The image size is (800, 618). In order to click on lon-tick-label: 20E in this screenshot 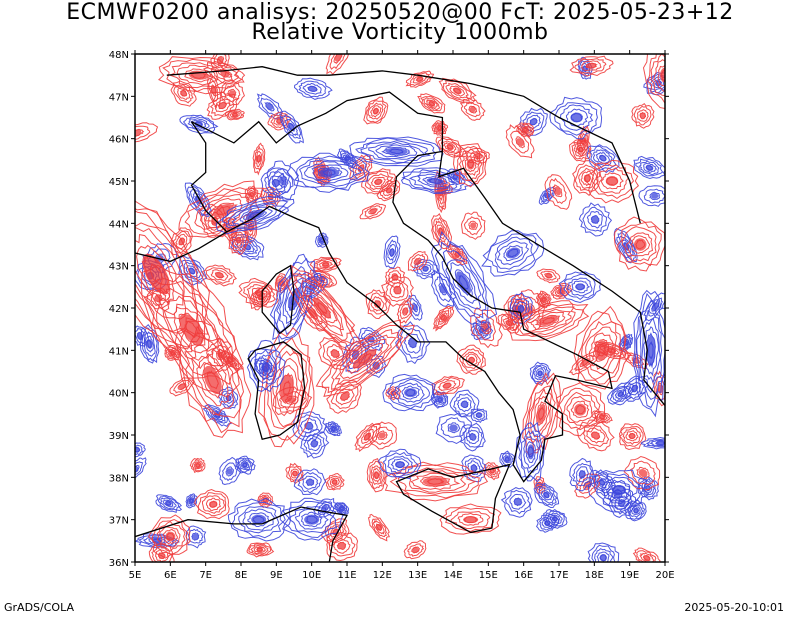, I will do `click(664, 575)`.